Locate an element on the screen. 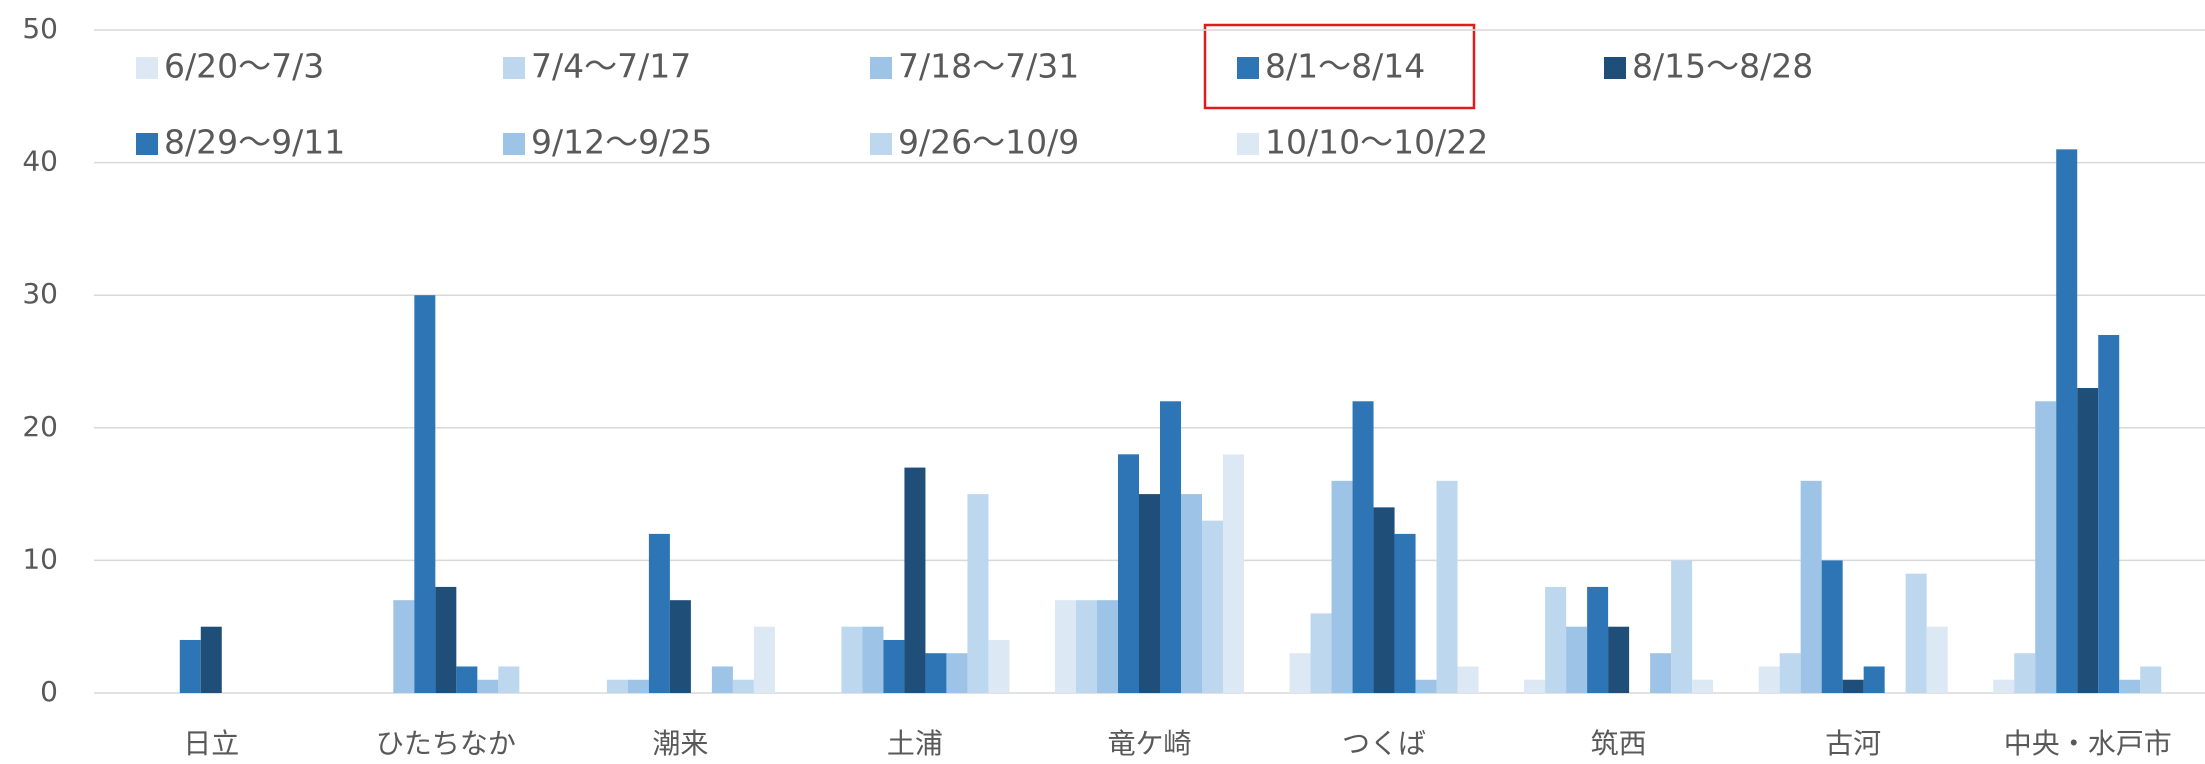 The width and height of the screenshot is (2205, 764). y-tick-label: 10 is located at coordinates (40, 558).